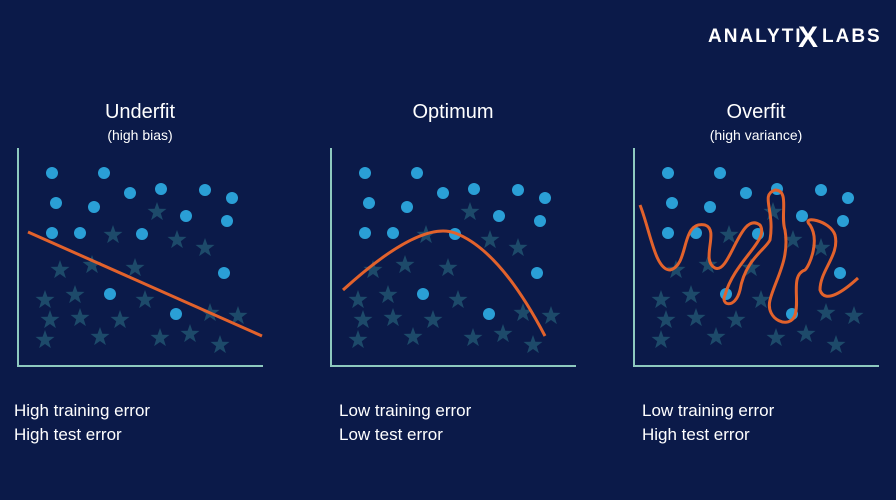 The image size is (896, 500). I want to click on panel-title: Underfit, so click(140, 112).